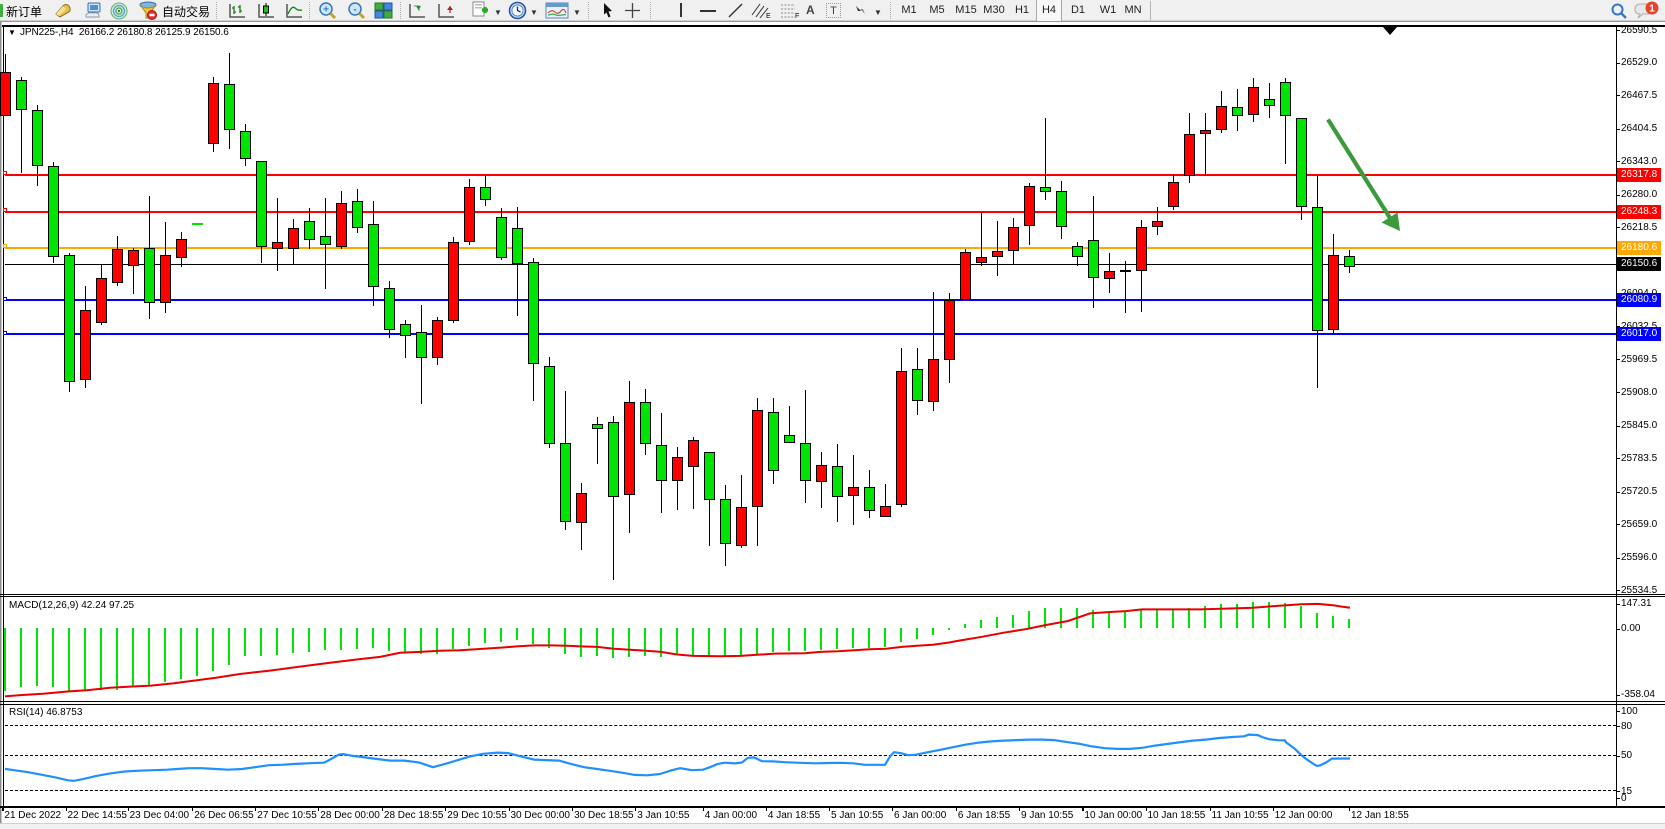 The image size is (1665, 829). What do you see at coordinates (797, 16) in the screenshot?
I see `svg-text: F` at bounding box center [797, 16].